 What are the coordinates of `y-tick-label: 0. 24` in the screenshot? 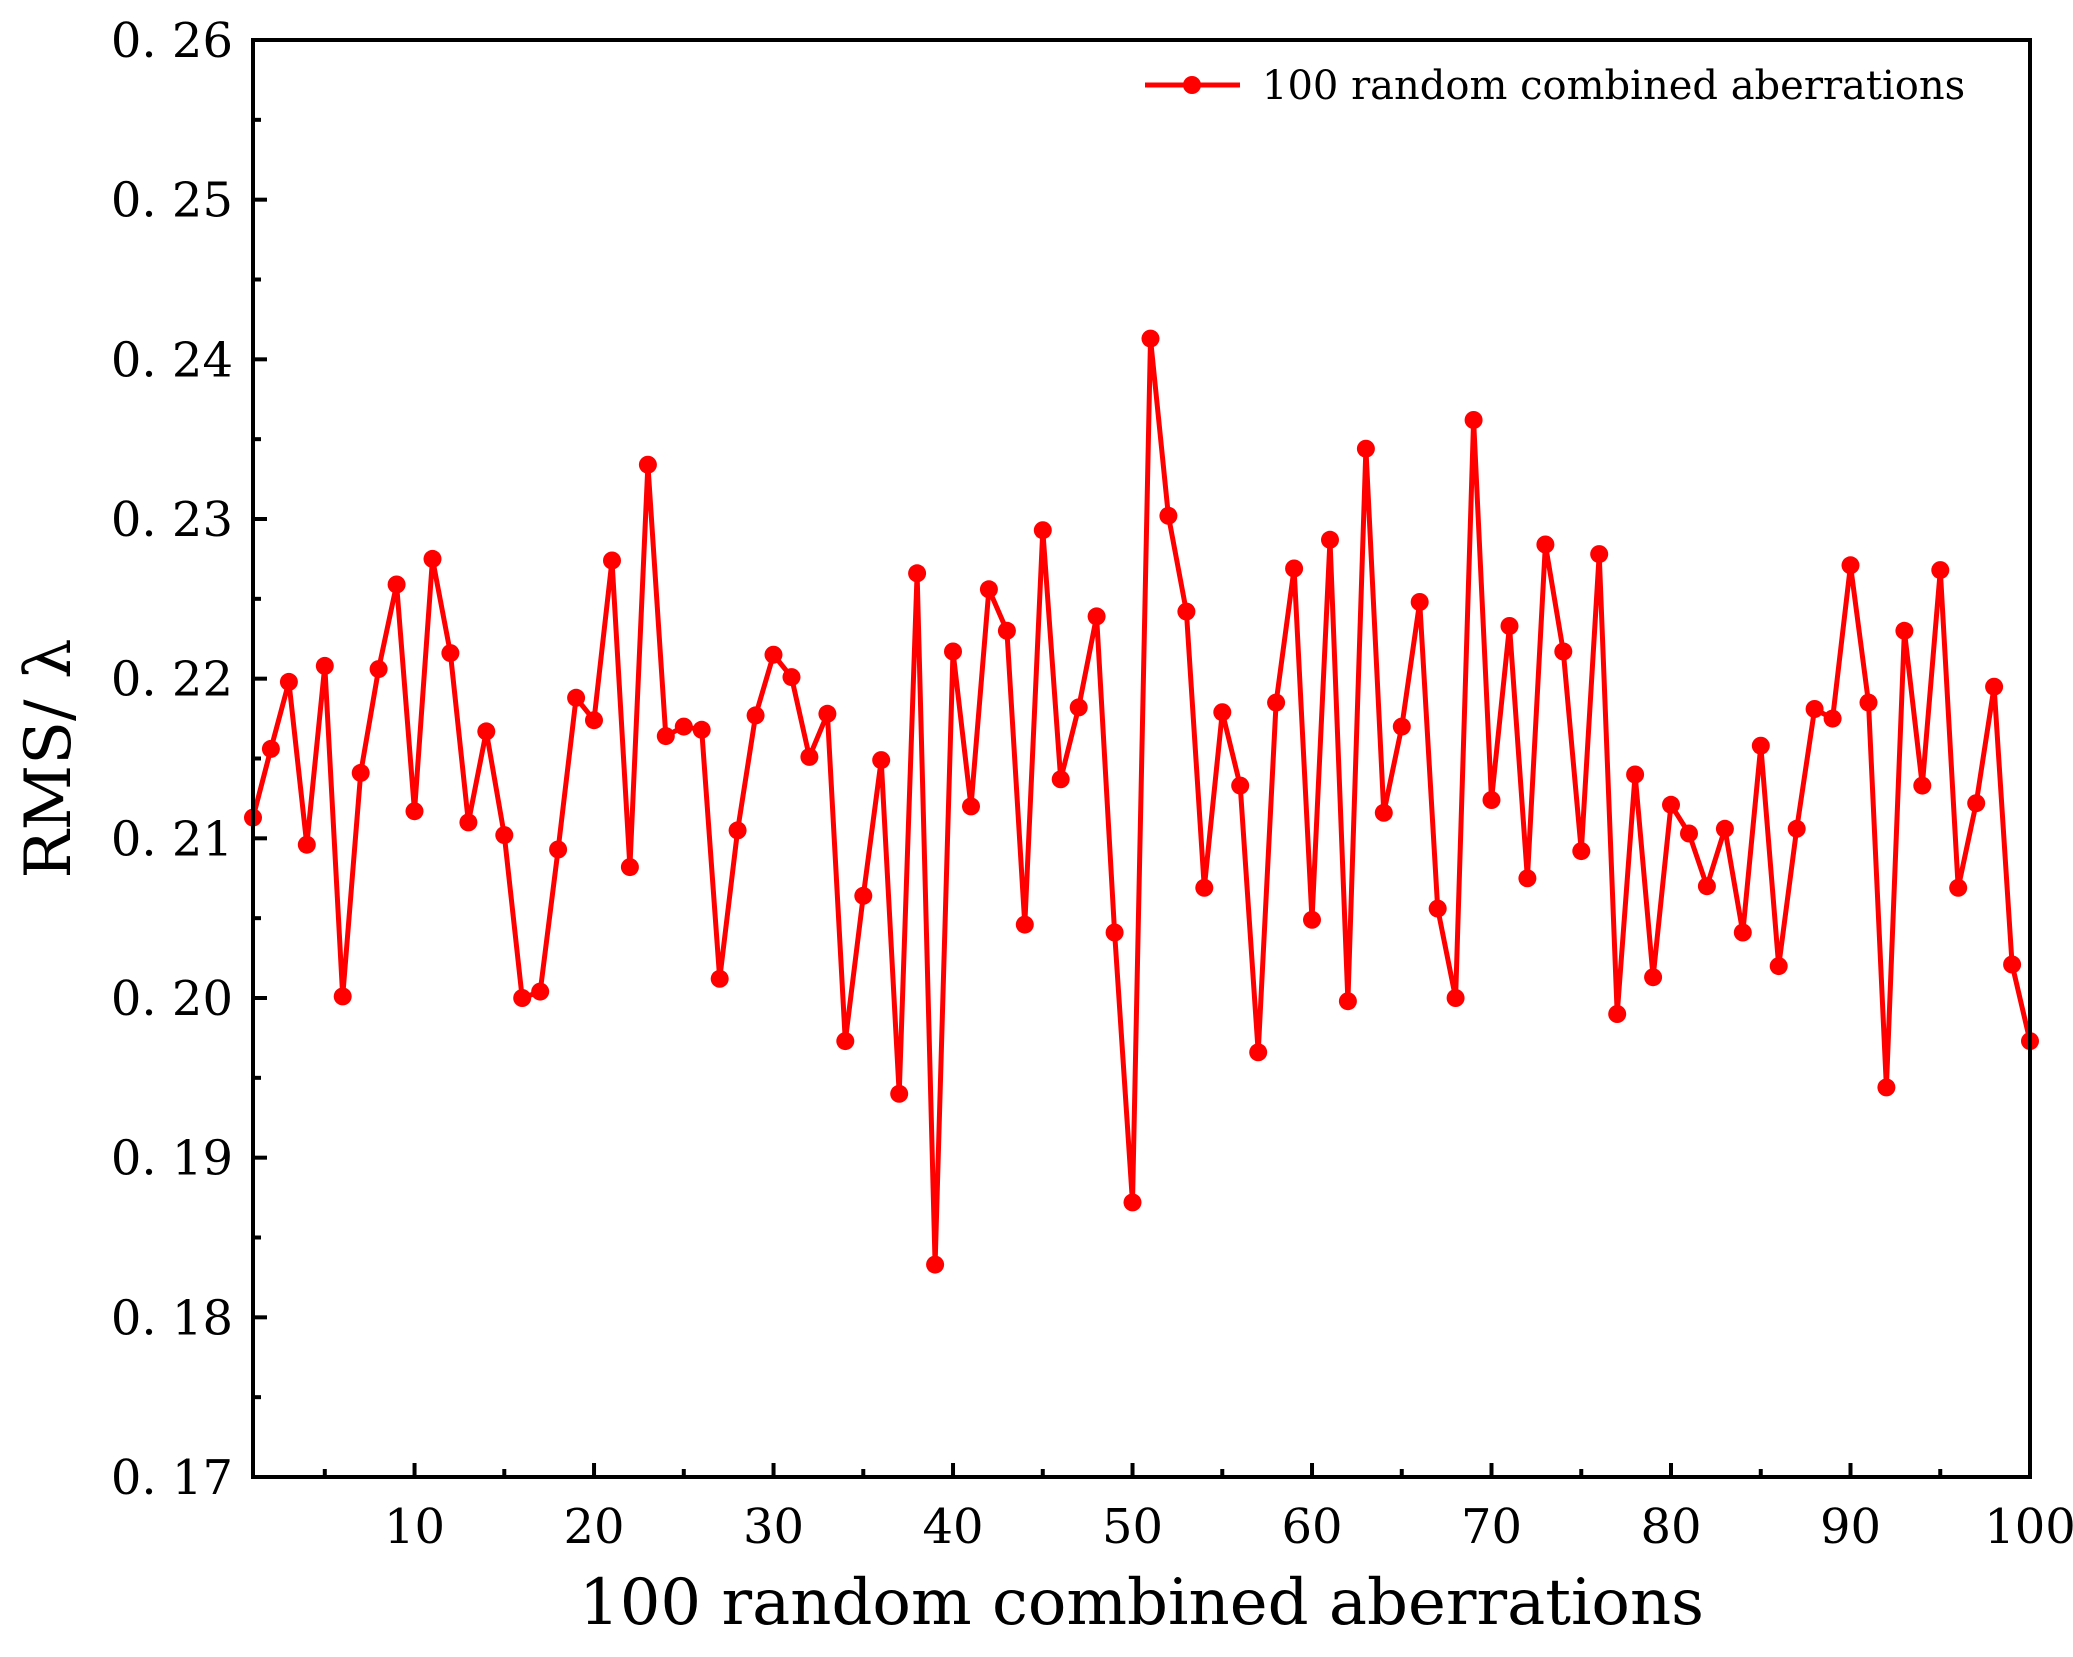 It's located at (172, 360).